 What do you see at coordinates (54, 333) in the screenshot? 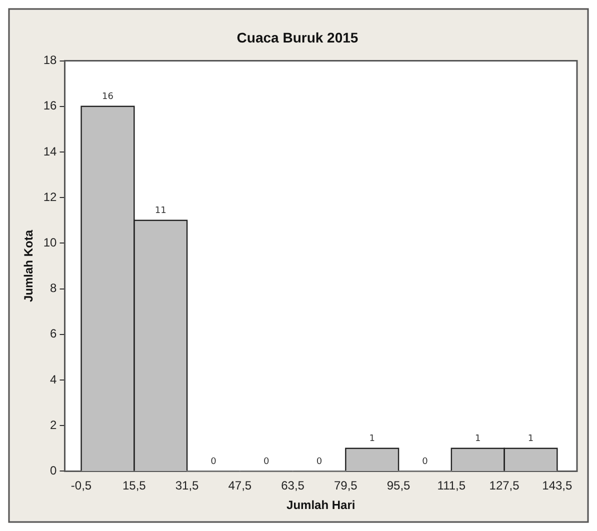
I see `y-tick-label: 6` at bounding box center [54, 333].